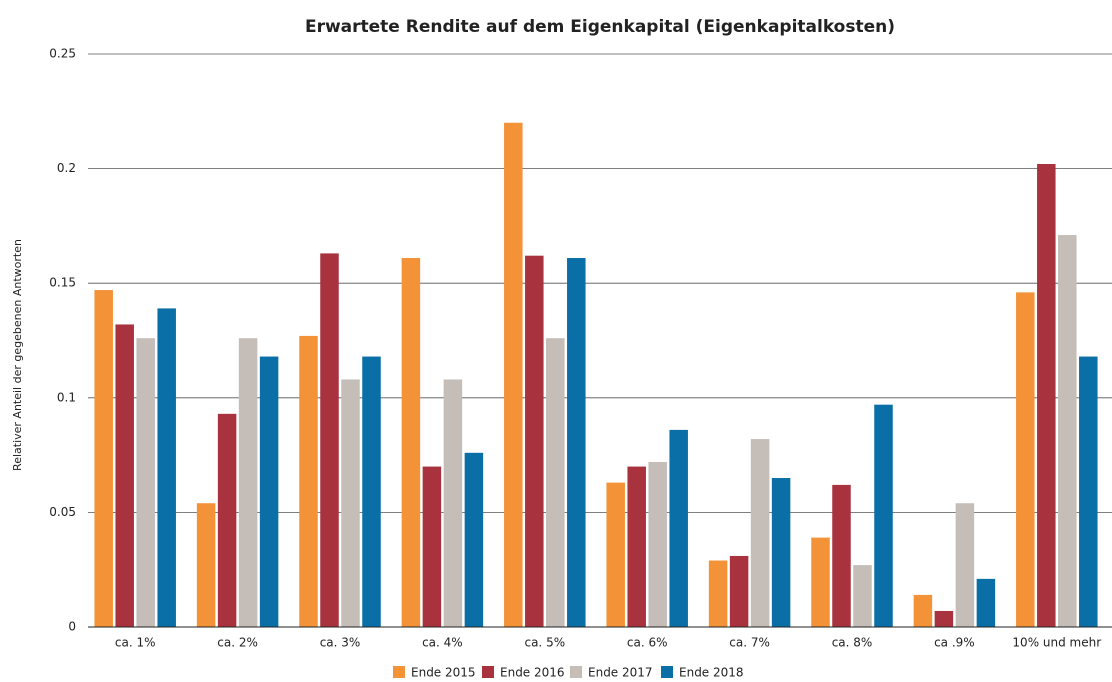 This screenshot has width=1112, height=682. Describe the element at coordinates (1056, 643) in the screenshot. I see `x-tick-label: 10% und mehr` at that location.